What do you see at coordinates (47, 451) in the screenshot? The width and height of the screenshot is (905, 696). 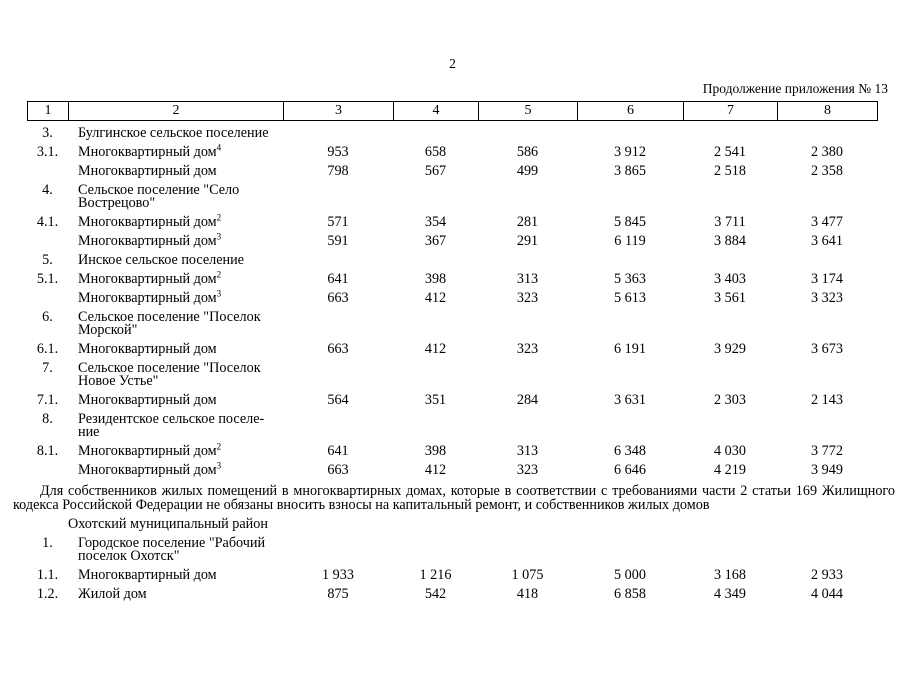 I see `row-number: 8.1.` at bounding box center [47, 451].